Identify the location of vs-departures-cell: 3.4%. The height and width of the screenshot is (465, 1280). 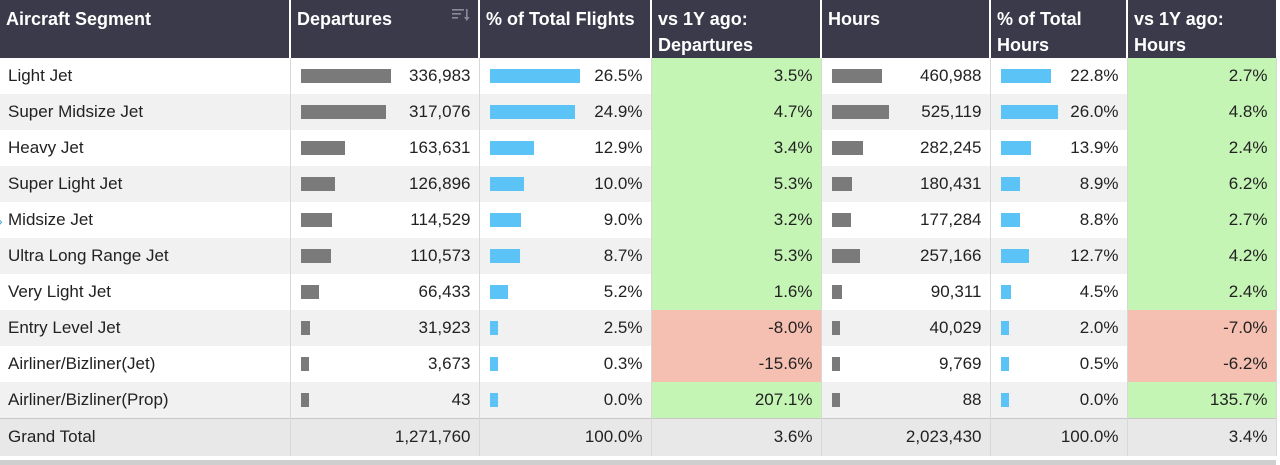
(736, 148).